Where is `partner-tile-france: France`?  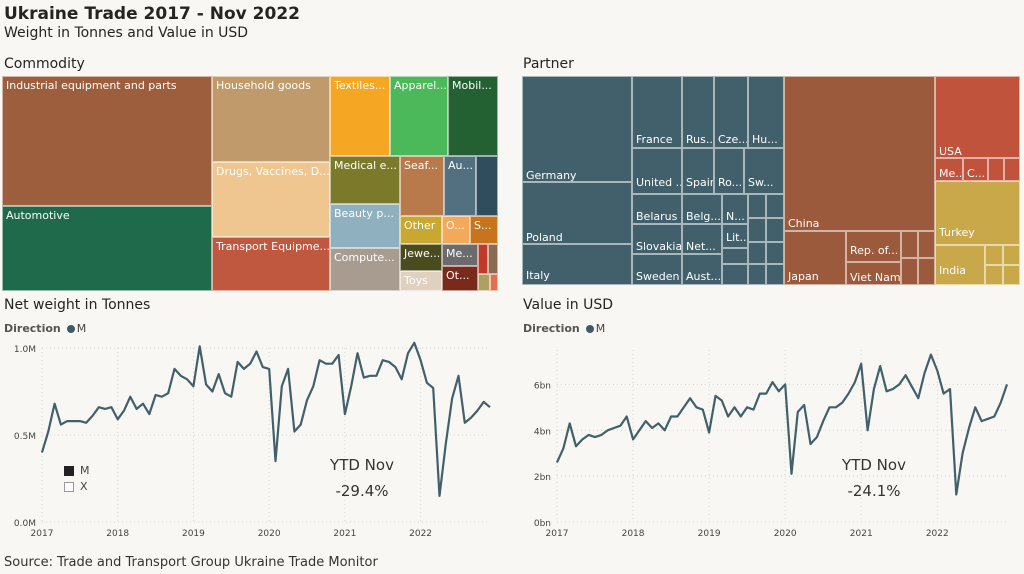
partner-tile-france: France is located at coordinates (657, 112).